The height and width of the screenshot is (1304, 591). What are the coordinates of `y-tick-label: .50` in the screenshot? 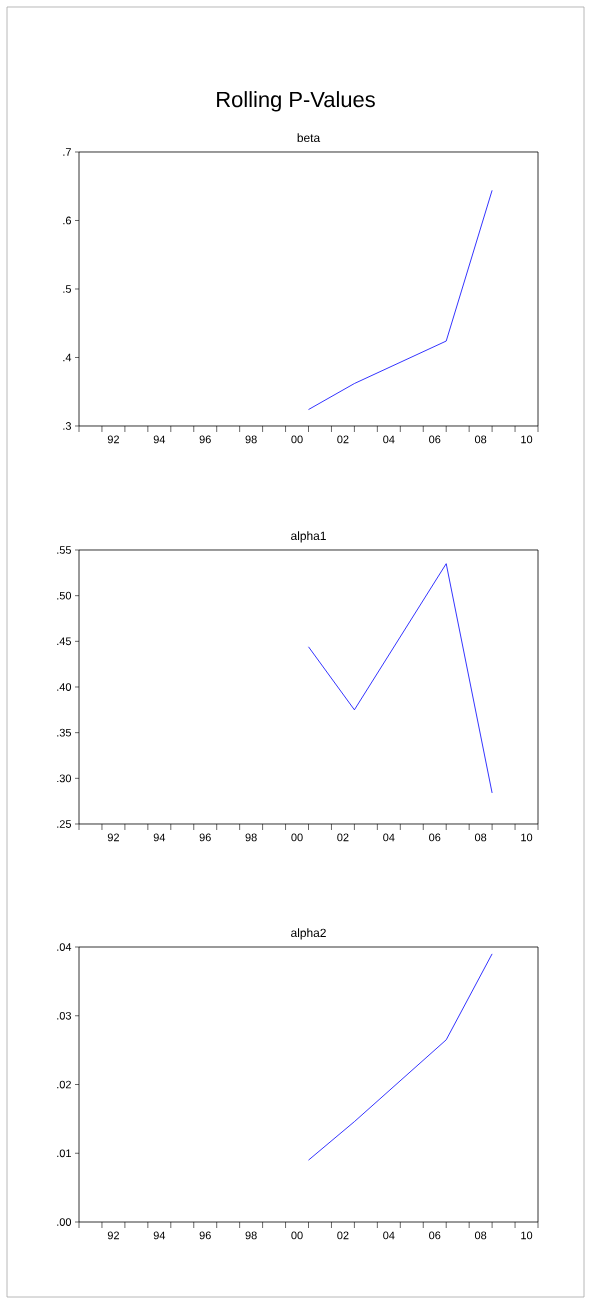 It's located at (64, 595).